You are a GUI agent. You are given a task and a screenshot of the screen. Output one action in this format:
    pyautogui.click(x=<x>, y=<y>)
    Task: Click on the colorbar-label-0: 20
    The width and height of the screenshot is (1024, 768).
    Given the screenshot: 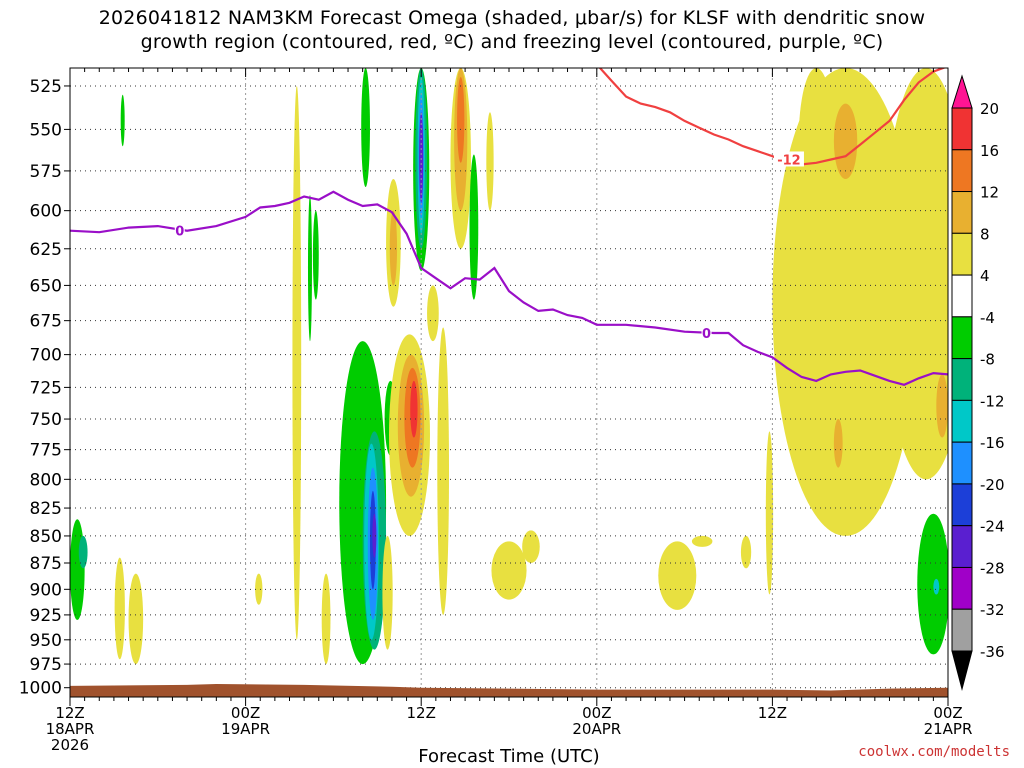 What is the action you would take?
    pyautogui.click(x=989, y=109)
    